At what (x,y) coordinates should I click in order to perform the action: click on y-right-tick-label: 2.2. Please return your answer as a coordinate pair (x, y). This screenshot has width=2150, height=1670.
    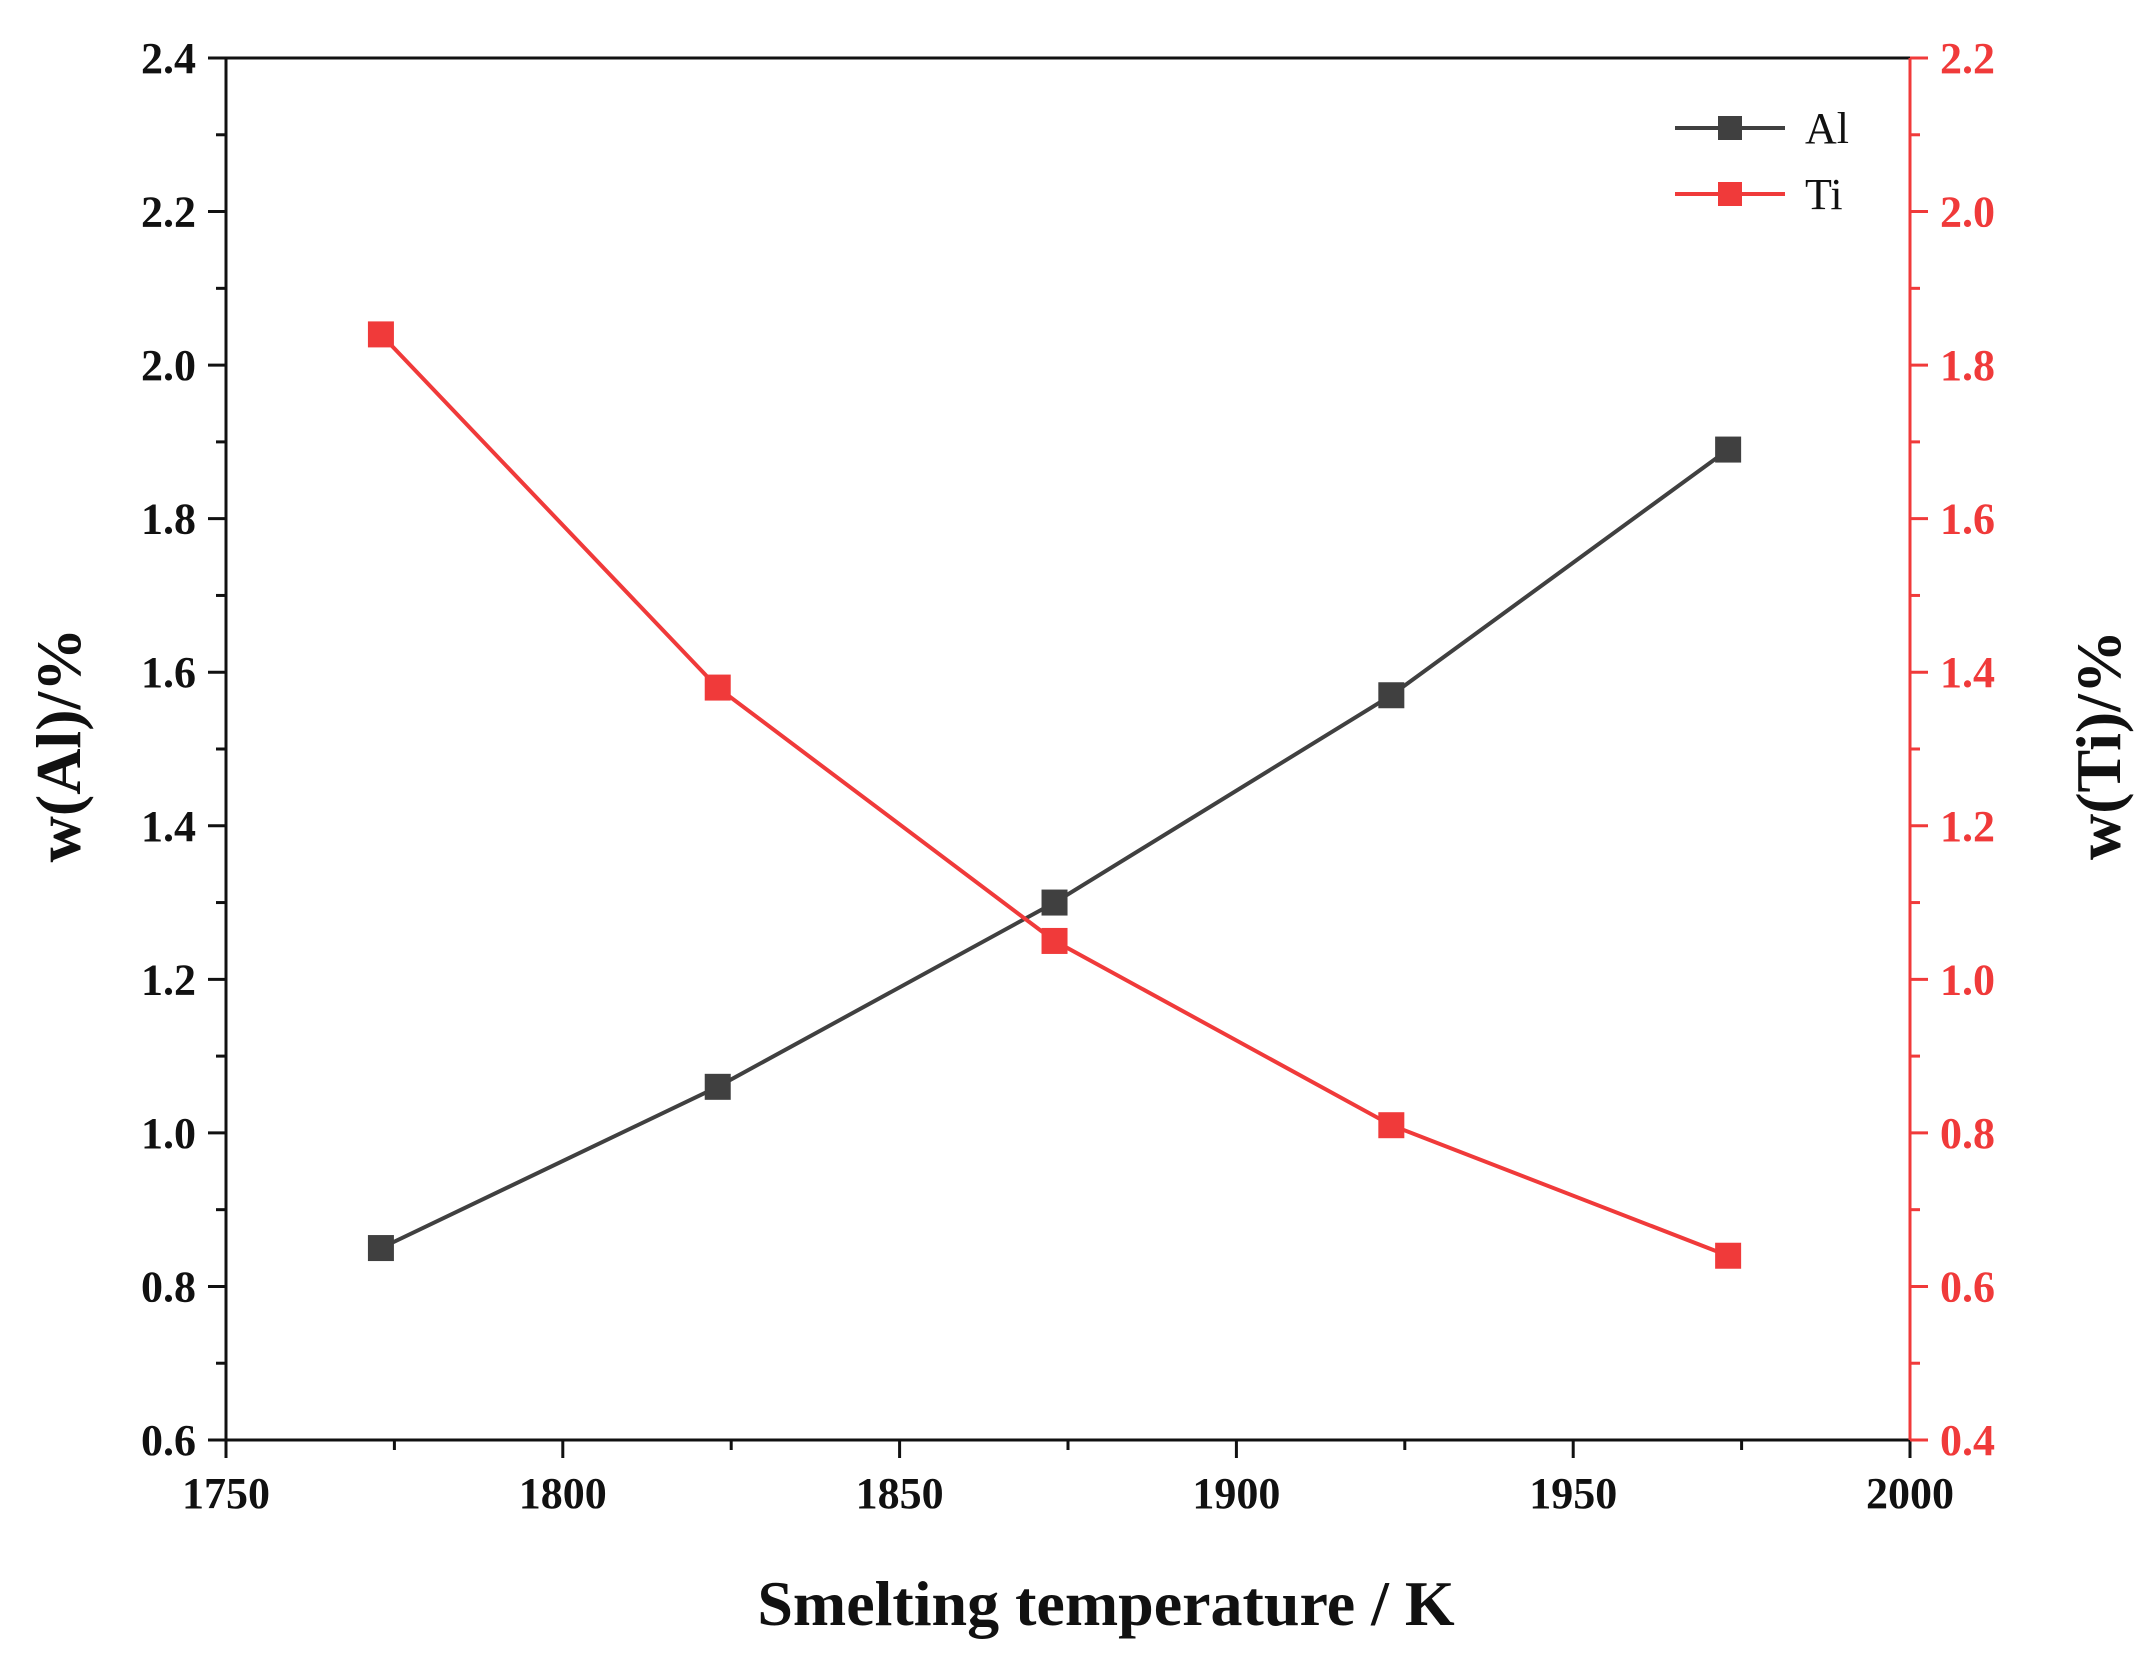
    Looking at the image, I should click on (1967, 58).